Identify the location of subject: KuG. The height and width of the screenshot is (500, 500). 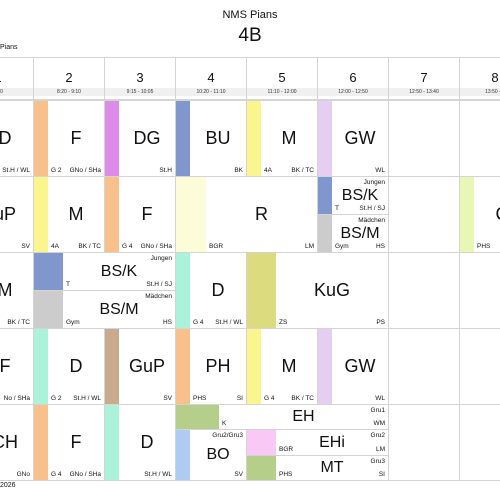
(332, 290).